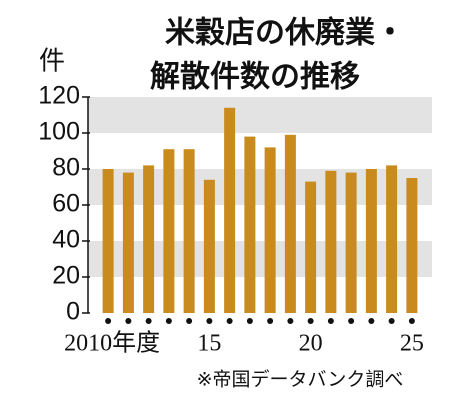  What do you see at coordinates (73, 312) in the screenshot?
I see `y-tick-label: 0` at bounding box center [73, 312].